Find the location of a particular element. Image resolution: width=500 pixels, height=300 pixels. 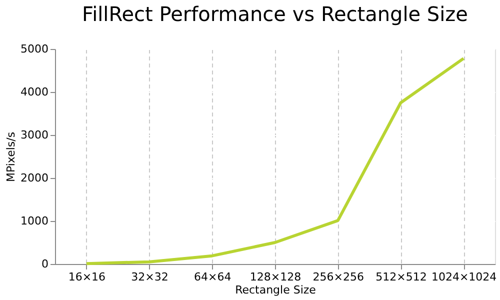

x-axis-title: Rectangle Size is located at coordinates (275, 290).